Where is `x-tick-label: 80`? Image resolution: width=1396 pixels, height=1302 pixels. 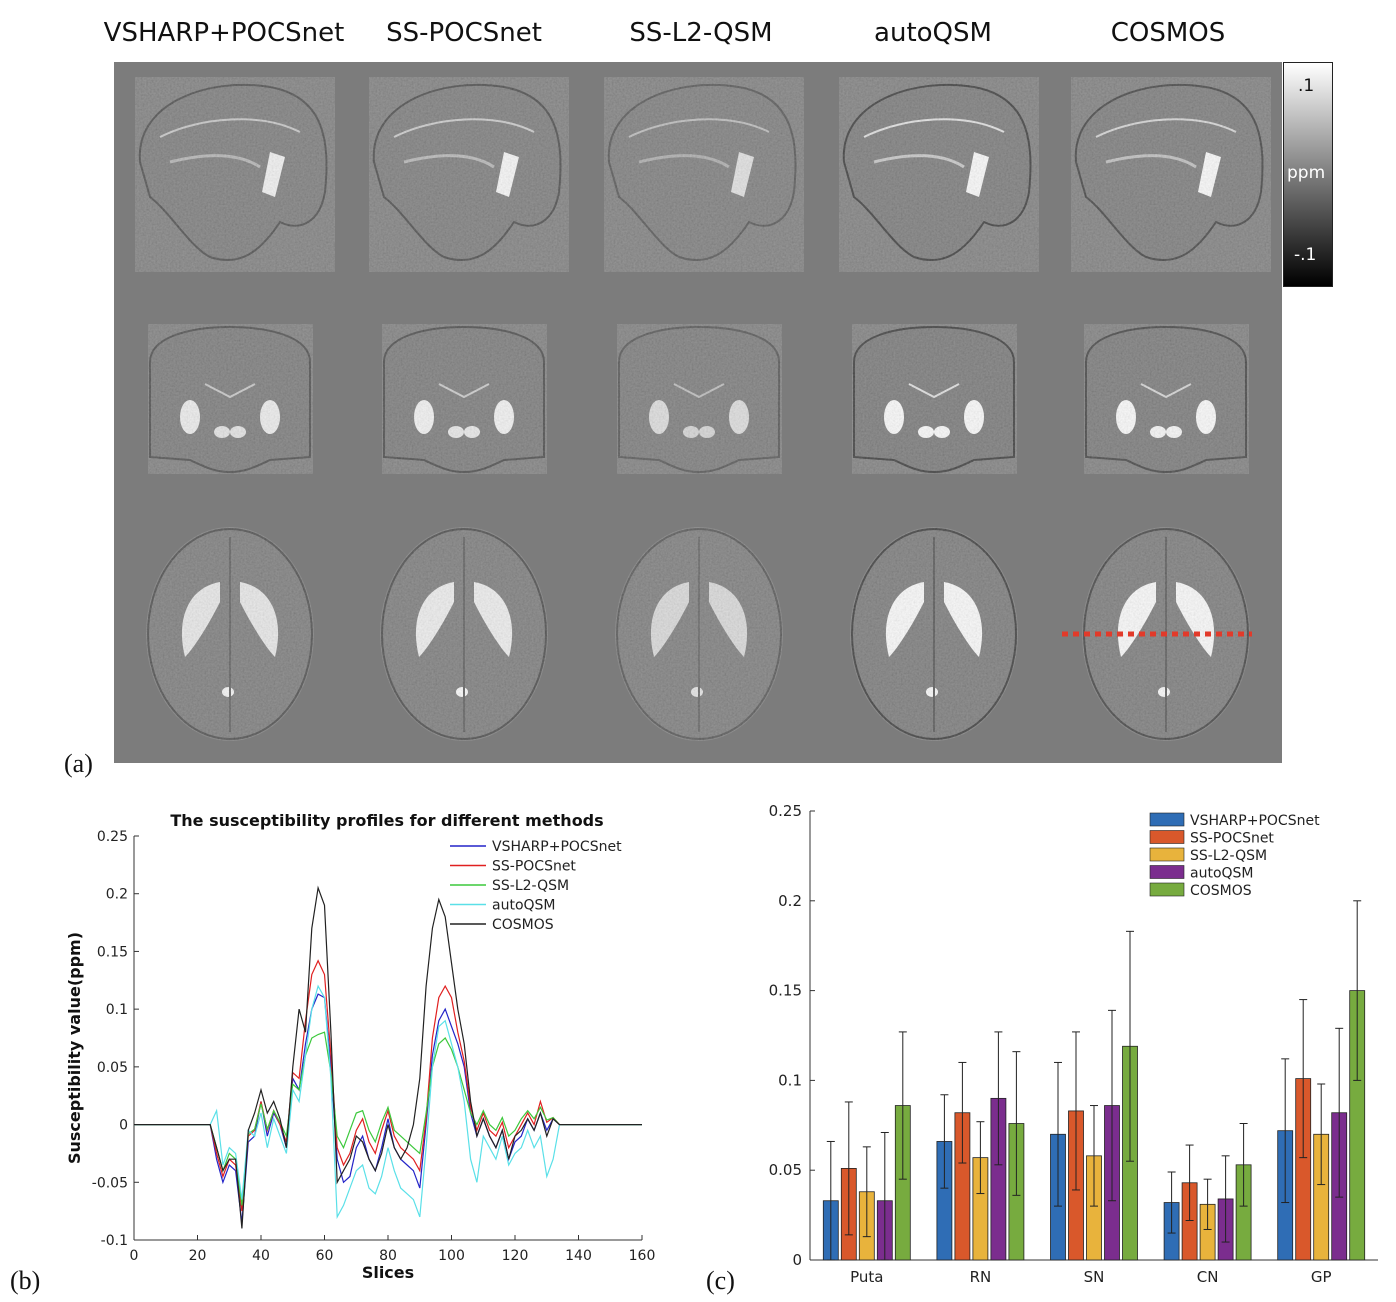
x-tick-label: 80 is located at coordinates (388, 1256).